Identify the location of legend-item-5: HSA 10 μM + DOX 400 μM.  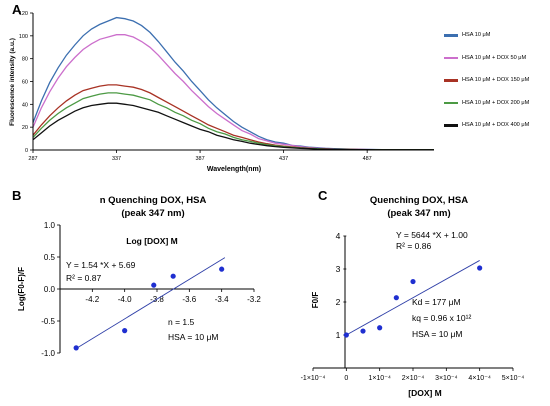
(496, 125).